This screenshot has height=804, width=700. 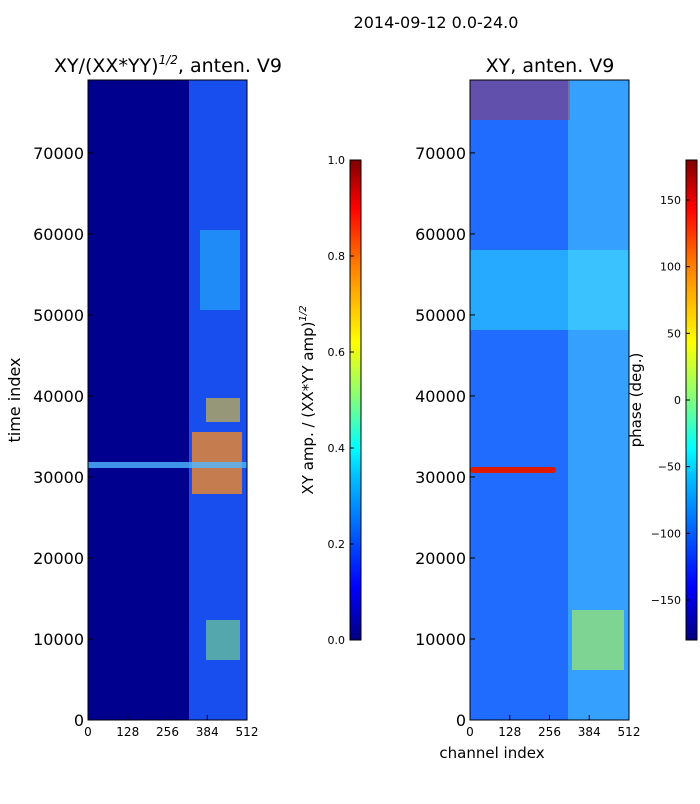 What do you see at coordinates (636, 400) in the screenshot?
I see `colorbar-phase-label: phase (deg.)` at bounding box center [636, 400].